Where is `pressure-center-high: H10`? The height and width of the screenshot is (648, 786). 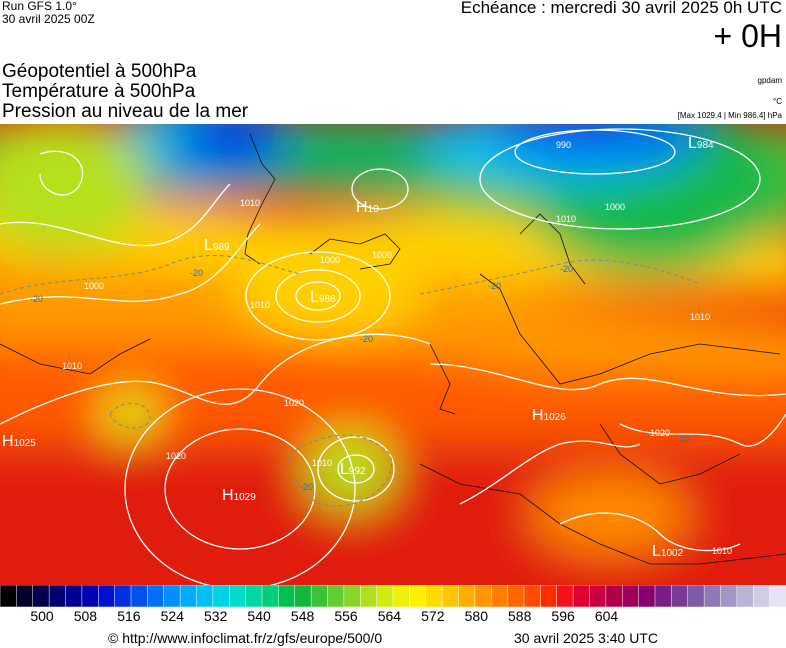 pressure-center-high: H10 is located at coordinates (367, 207).